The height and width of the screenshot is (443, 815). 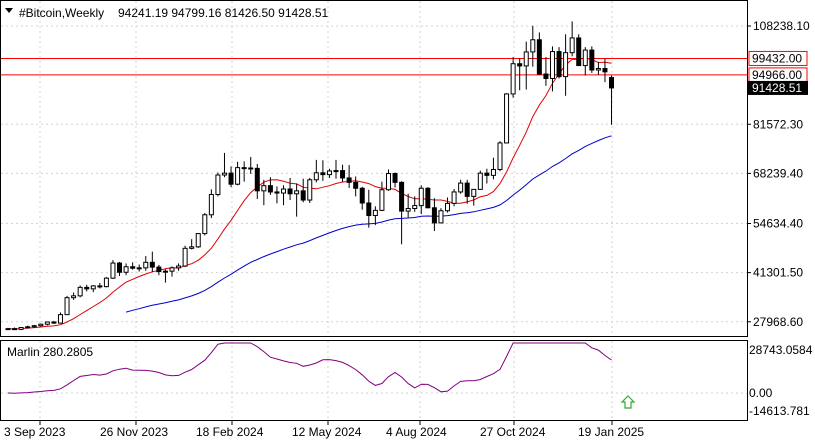 What do you see at coordinates (230, 432) in the screenshot?
I see `time-tick-label: 18 Feb 2024` at bounding box center [230, 432].